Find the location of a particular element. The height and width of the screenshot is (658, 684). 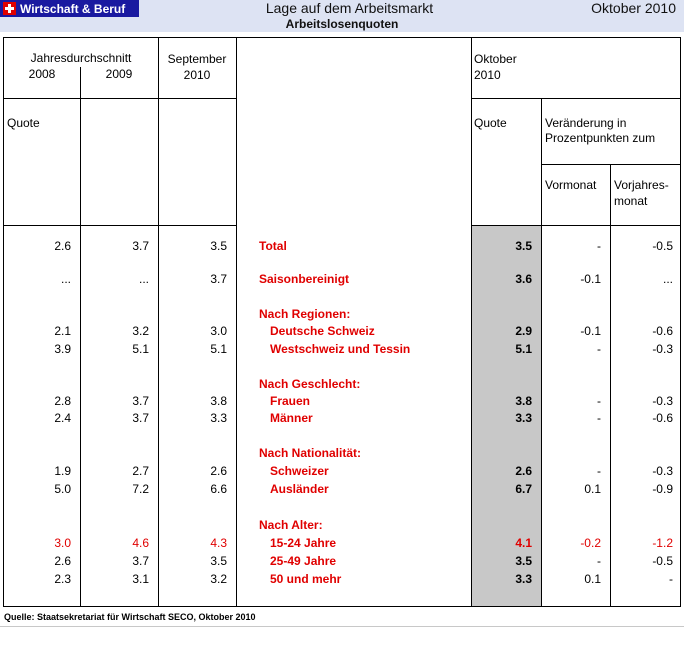

cell-v2009: 3.2 is located at coordinates (140, 331).